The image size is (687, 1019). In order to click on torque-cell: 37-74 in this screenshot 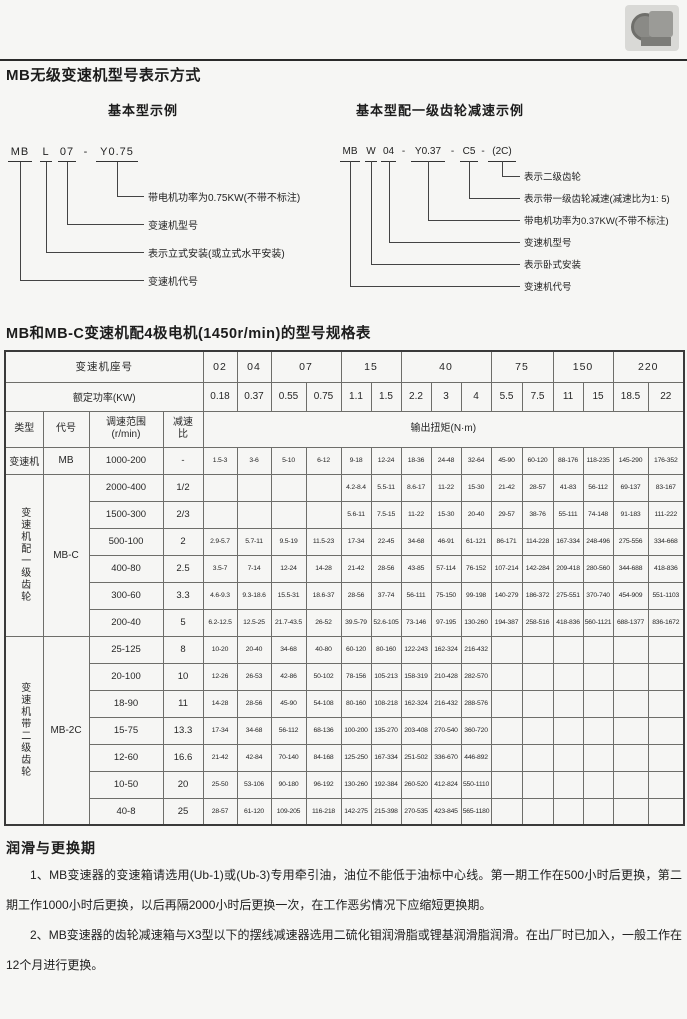, I will do `click(386, 595)`.